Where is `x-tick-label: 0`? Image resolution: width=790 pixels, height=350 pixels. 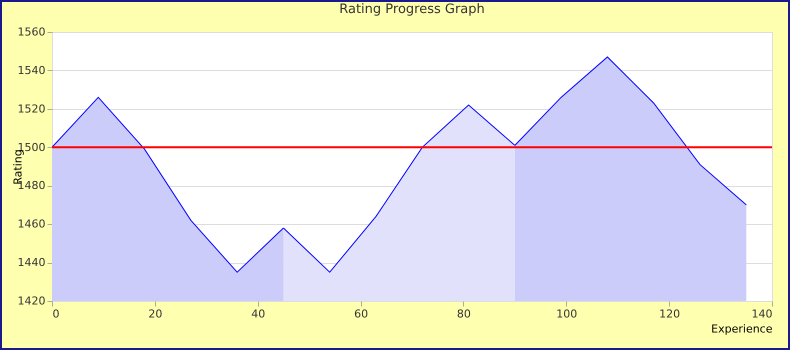
x-tick-label: 0 is located at coordinates (56, 314).